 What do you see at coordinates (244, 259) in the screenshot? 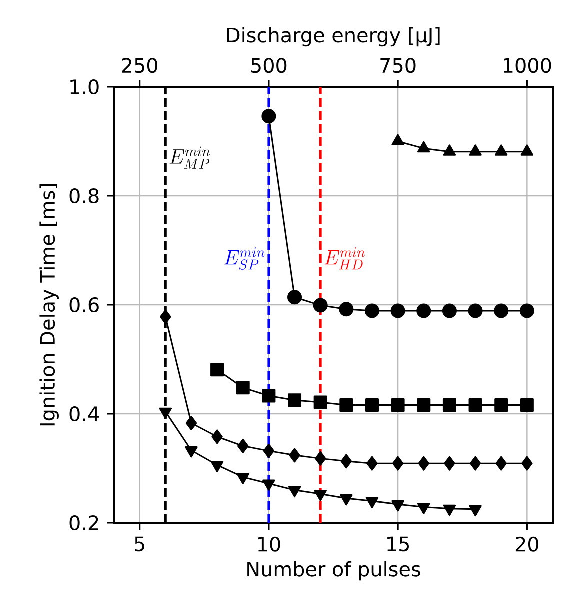
I see `ref-line-label: $E_{SP}^{min}$` at bounding box center [244, 259].